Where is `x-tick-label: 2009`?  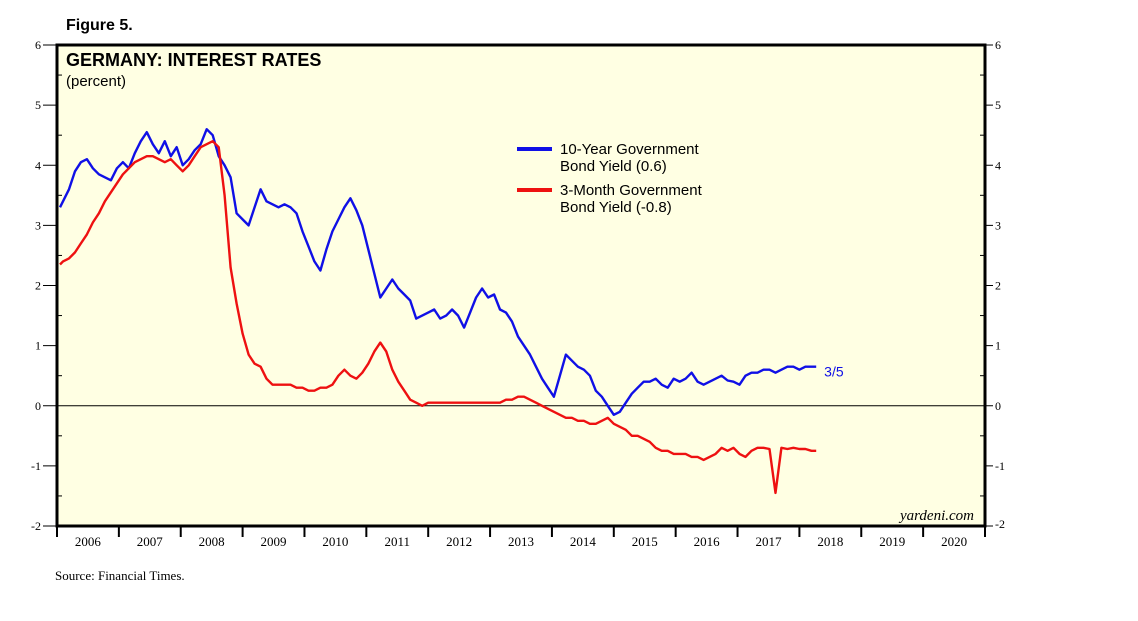 x-tick-label: 2009 is located at coordinates (274, 541).